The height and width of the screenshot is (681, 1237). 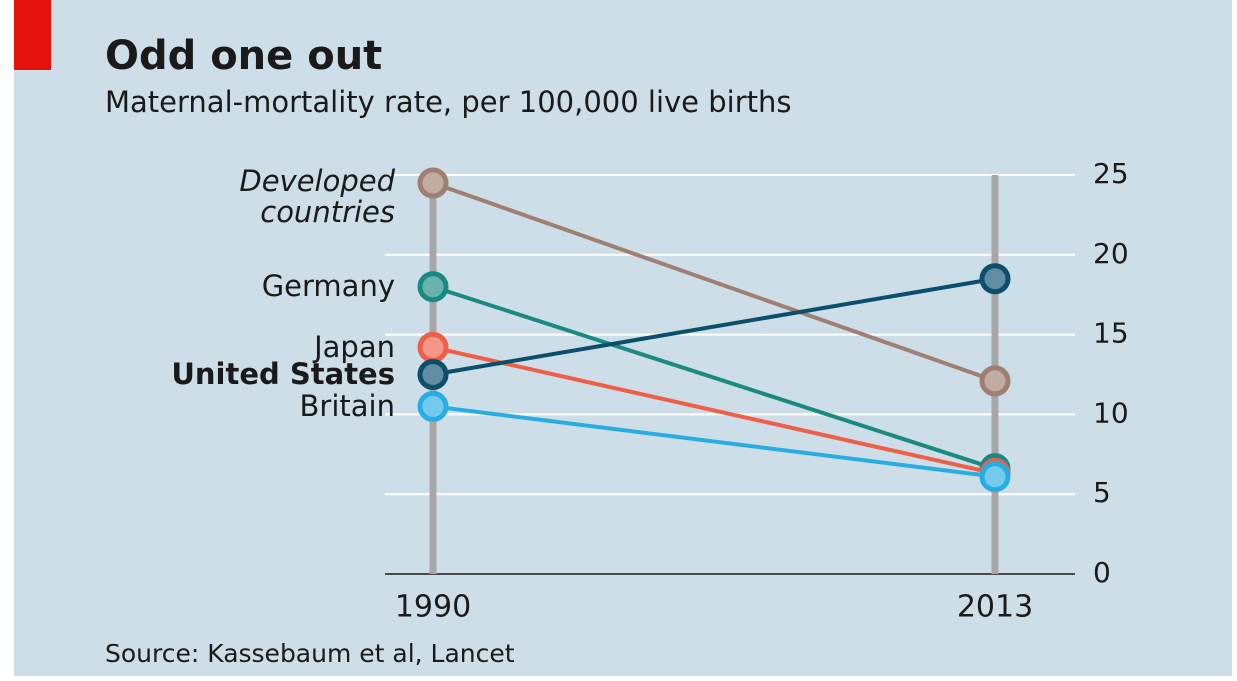 I want to click on series-label: Britain, so click(x=347, y=405).